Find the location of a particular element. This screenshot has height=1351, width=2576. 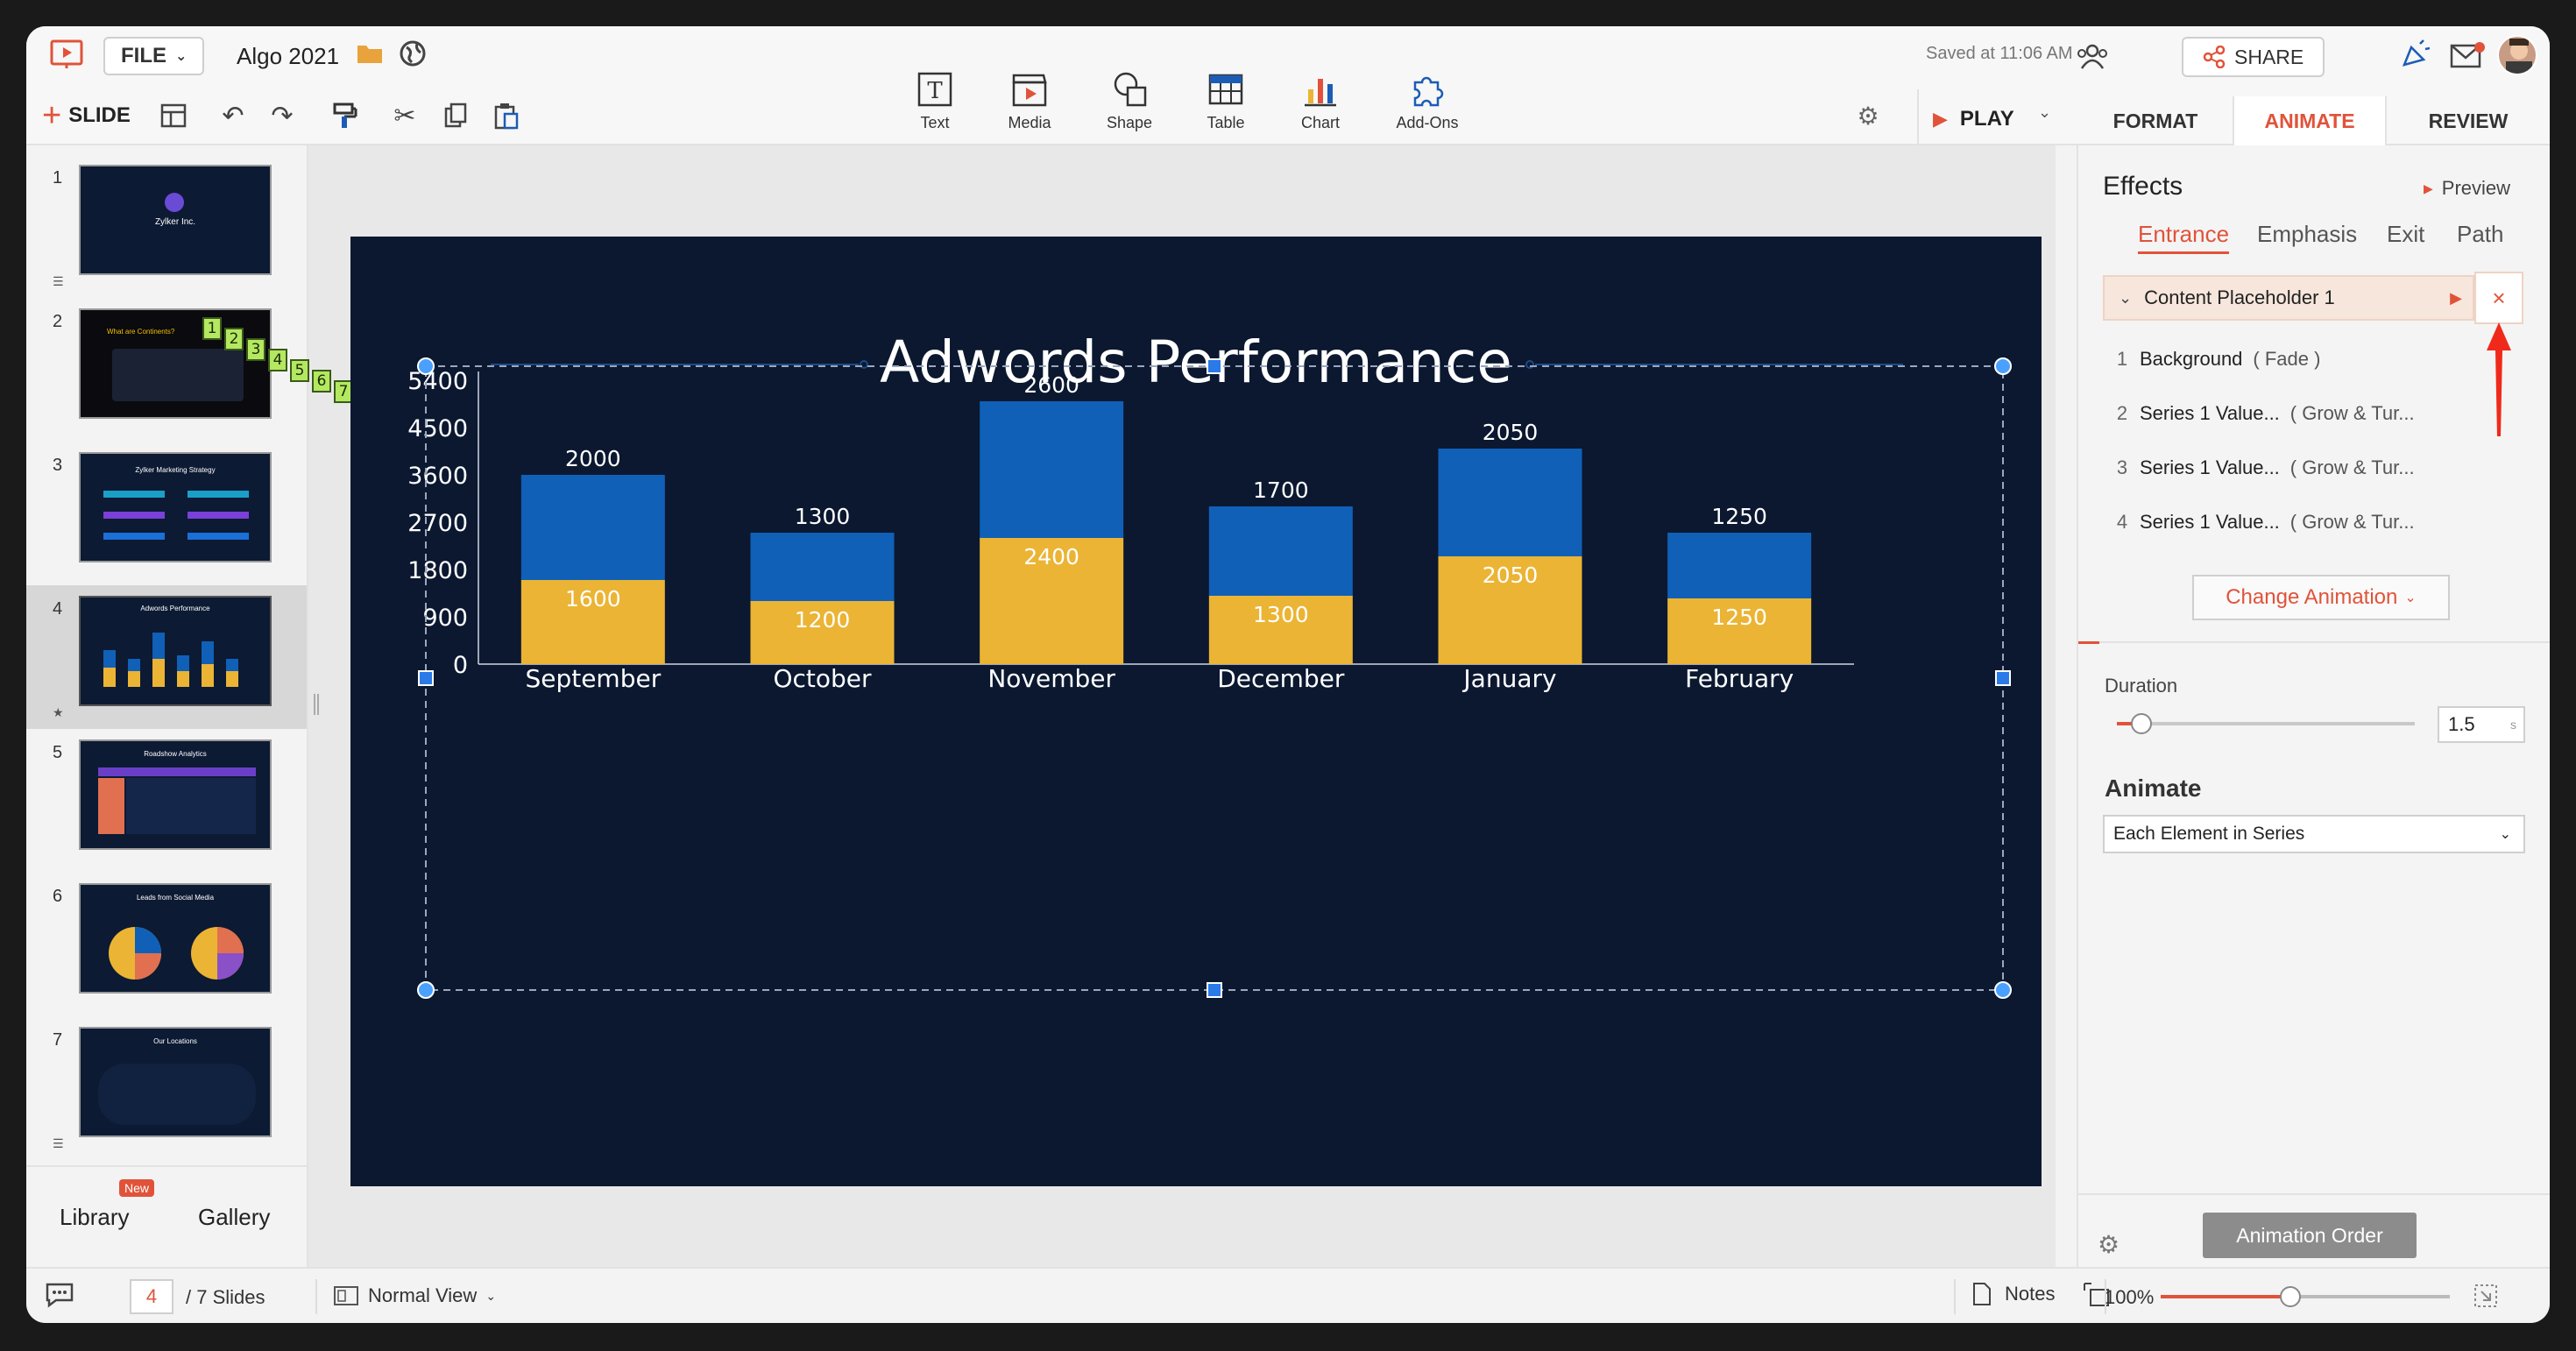

effect-item: 1 Background ( Fade ) is located at coordinates (2297, 359).